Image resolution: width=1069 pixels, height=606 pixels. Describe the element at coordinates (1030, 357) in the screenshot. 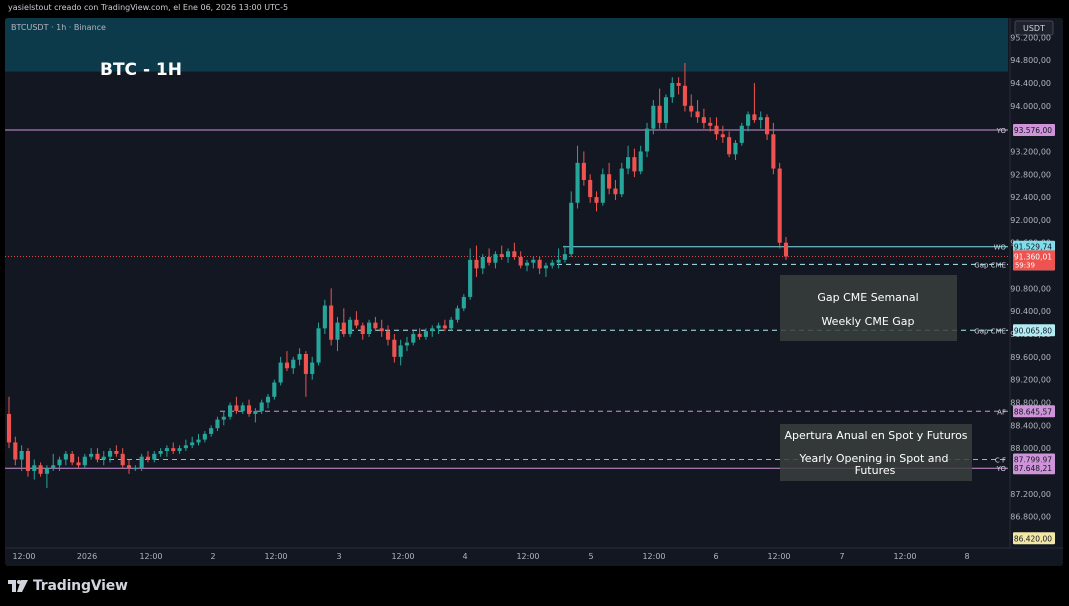

I see `price-tick-12: 89.600,00` at that location.